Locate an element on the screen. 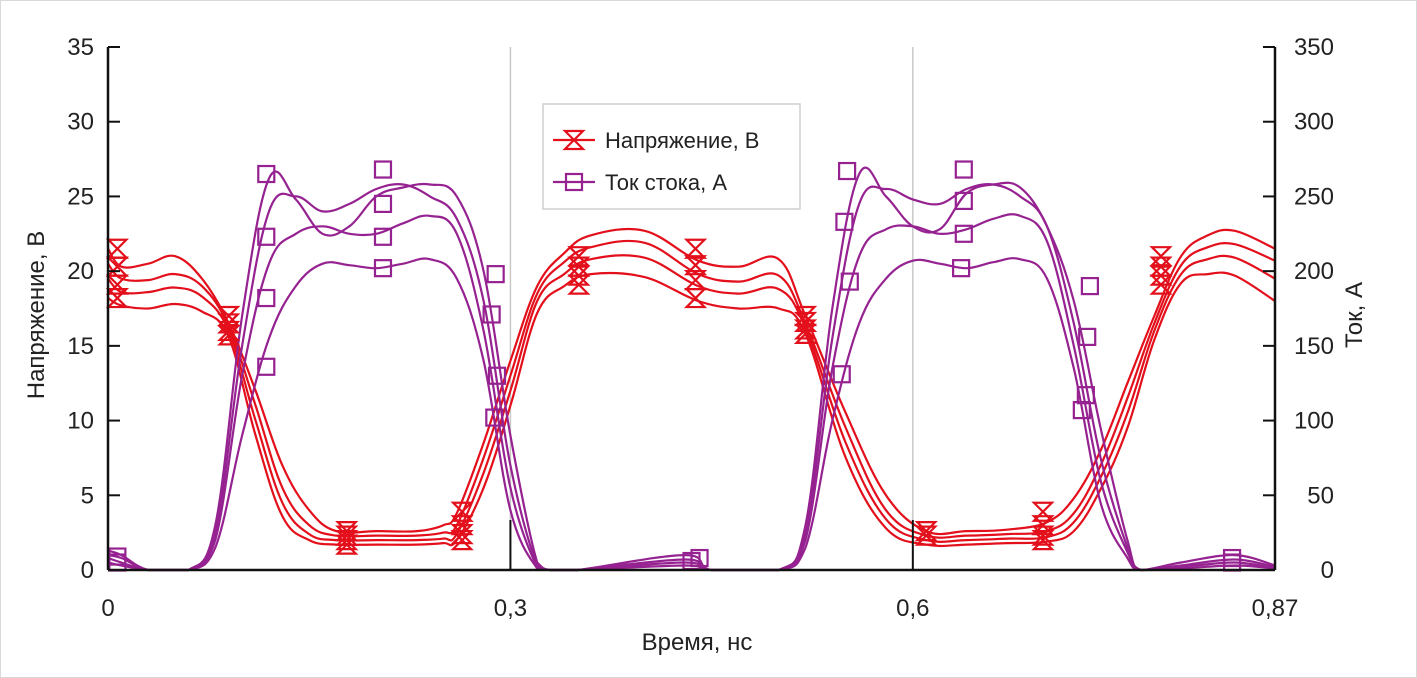 This screenshot has width=1417, height=678. y-right-tick-label: 0 is located at coordinates (1327, 570).